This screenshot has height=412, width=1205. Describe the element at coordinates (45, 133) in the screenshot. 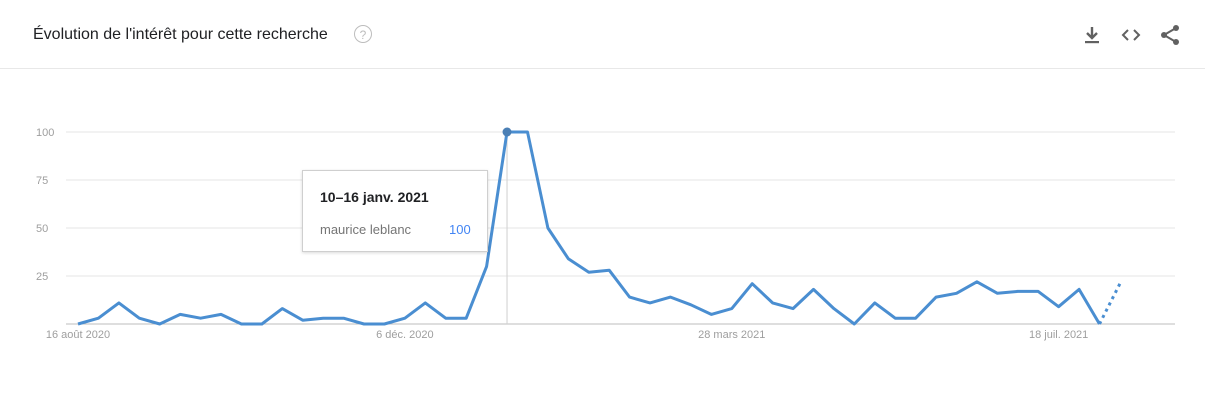

I see `y-tick-label: 100` at that location.